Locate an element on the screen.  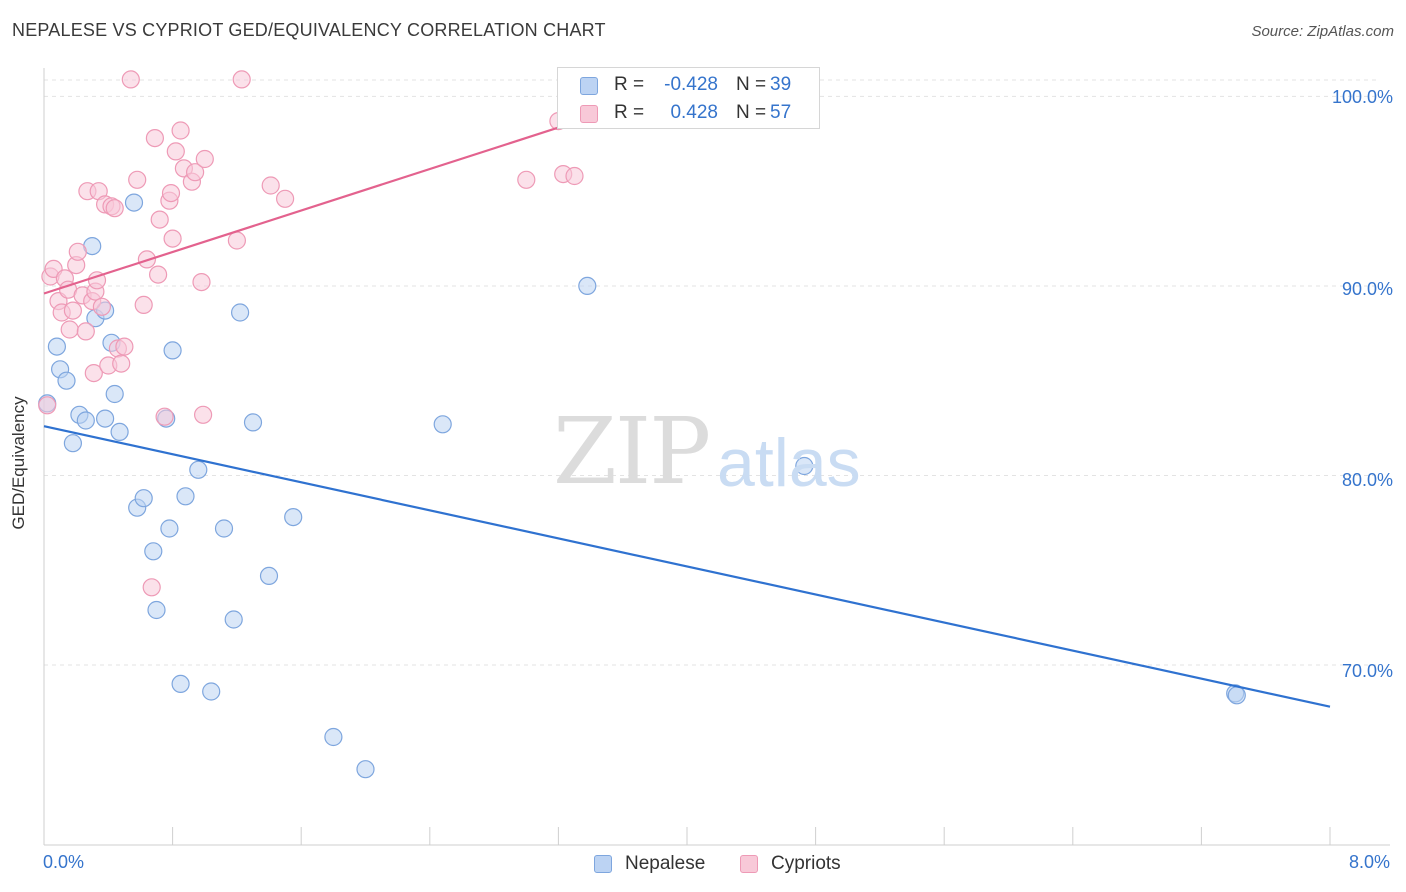
cypriots-legend-icon is located at coordinates (749, 864).